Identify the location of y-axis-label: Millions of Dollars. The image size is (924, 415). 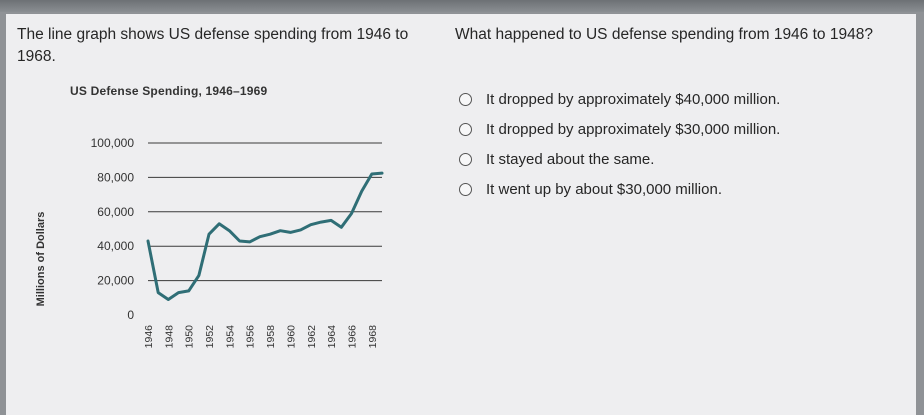
(41, 259).